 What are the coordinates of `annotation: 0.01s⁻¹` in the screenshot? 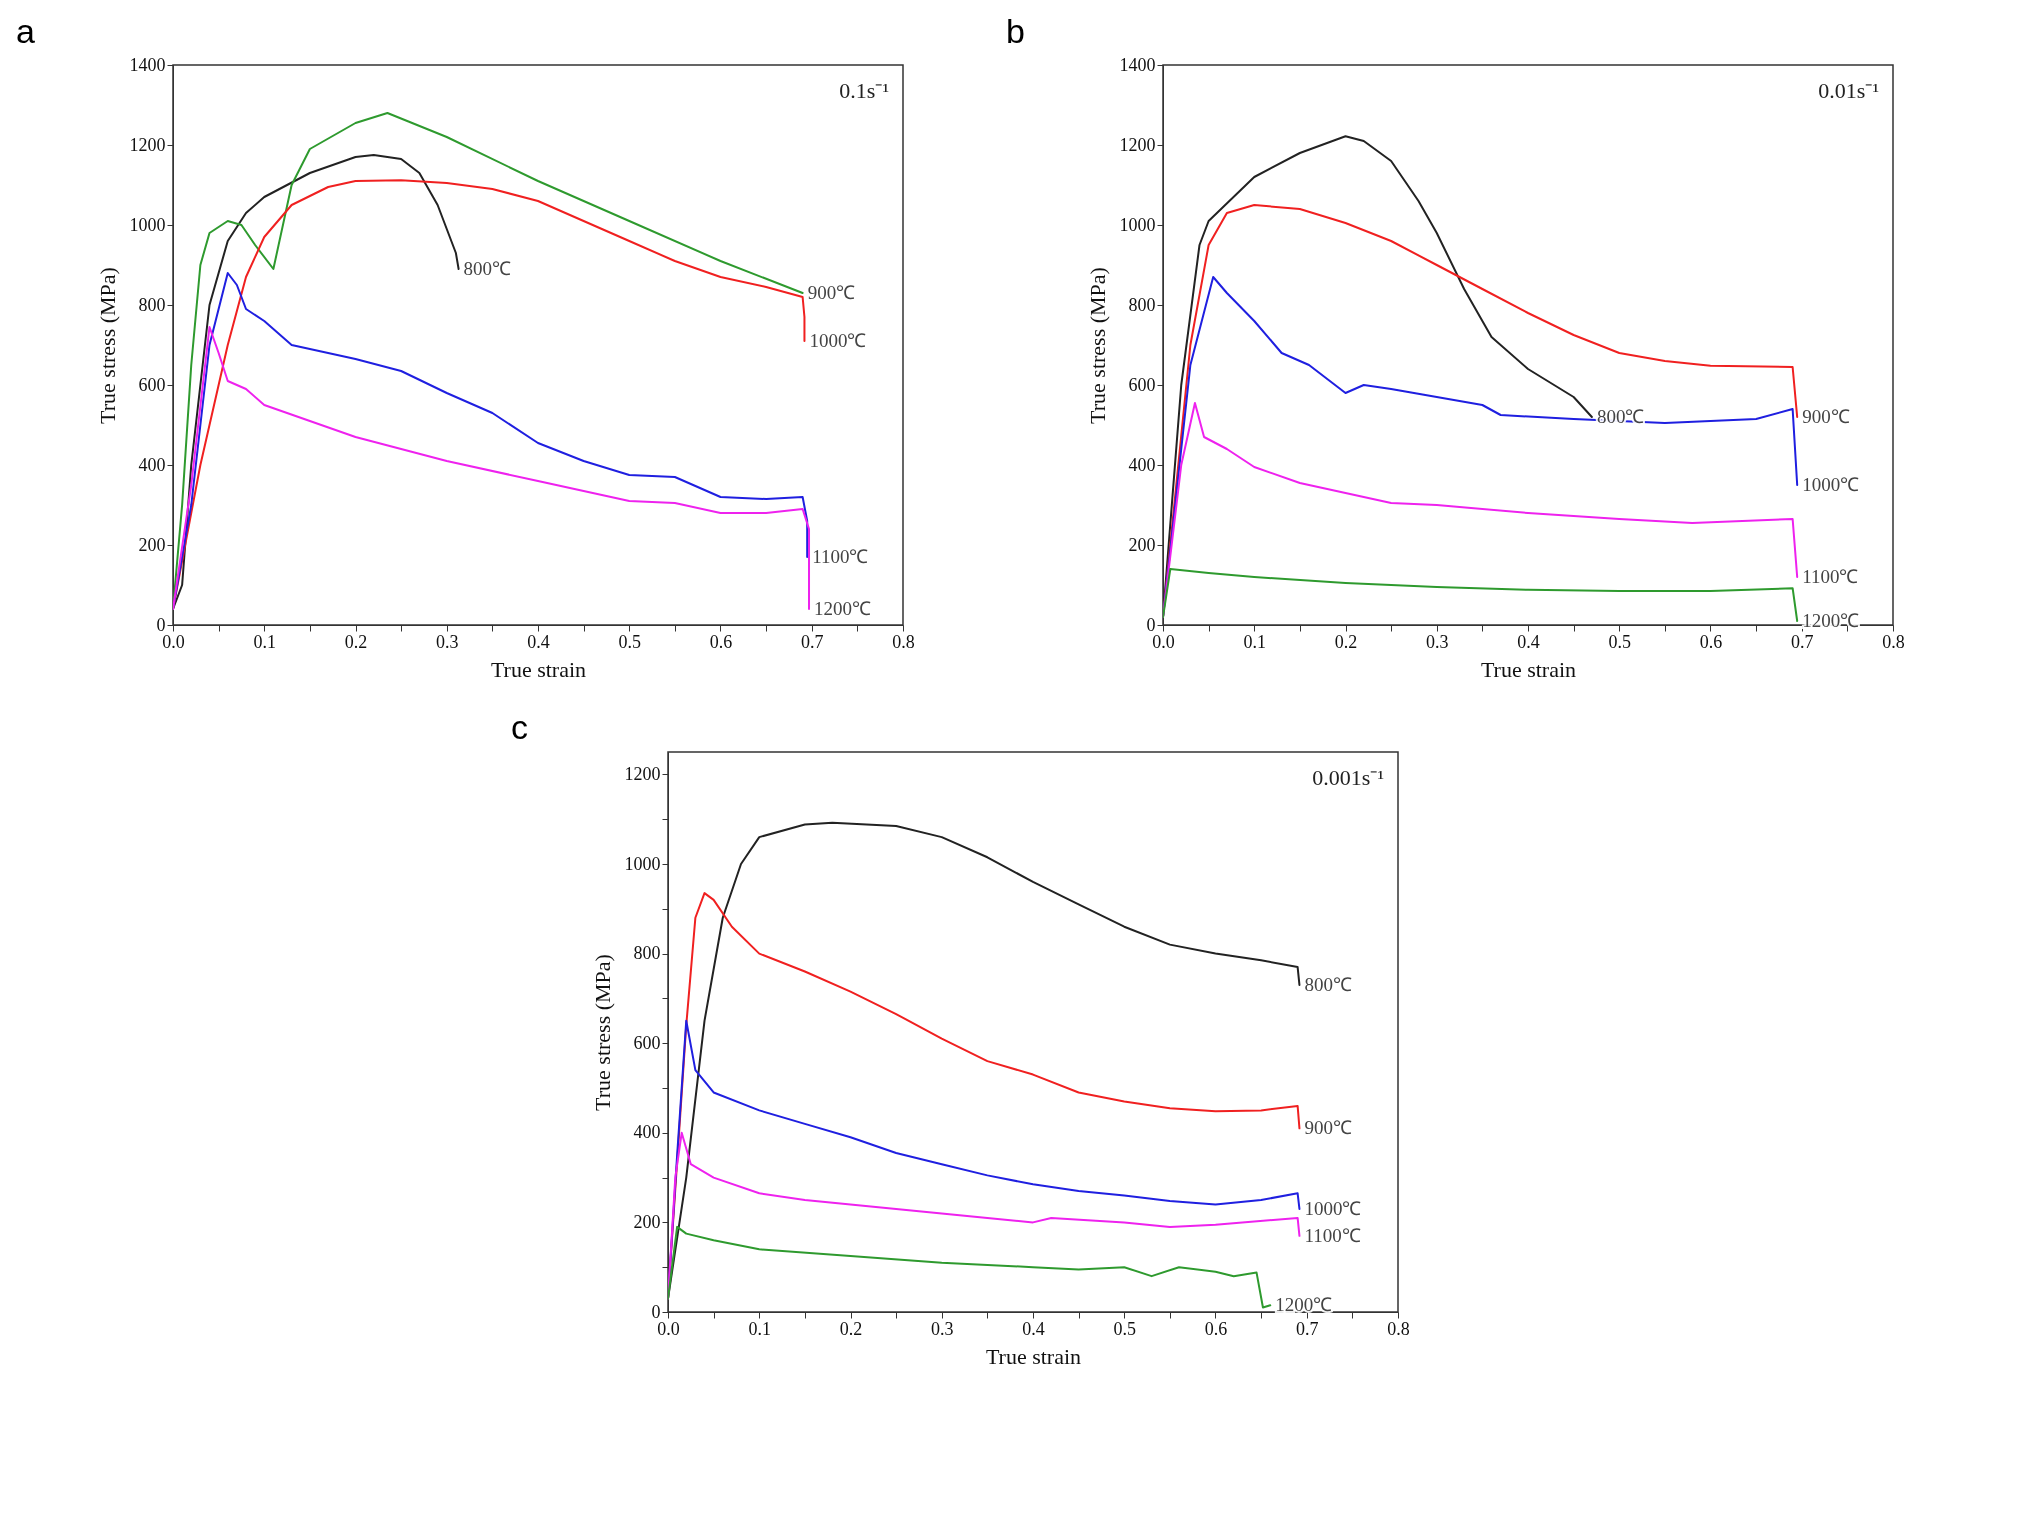 It's located at (1848, 90).